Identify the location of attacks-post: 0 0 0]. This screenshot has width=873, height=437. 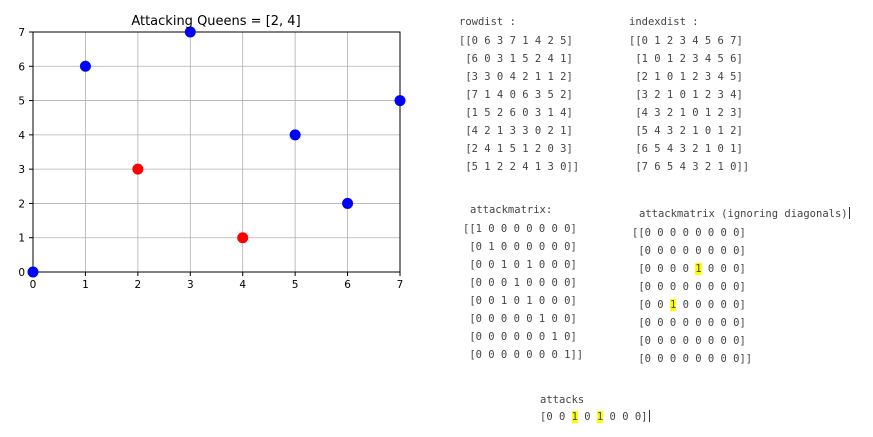
(625, 417).